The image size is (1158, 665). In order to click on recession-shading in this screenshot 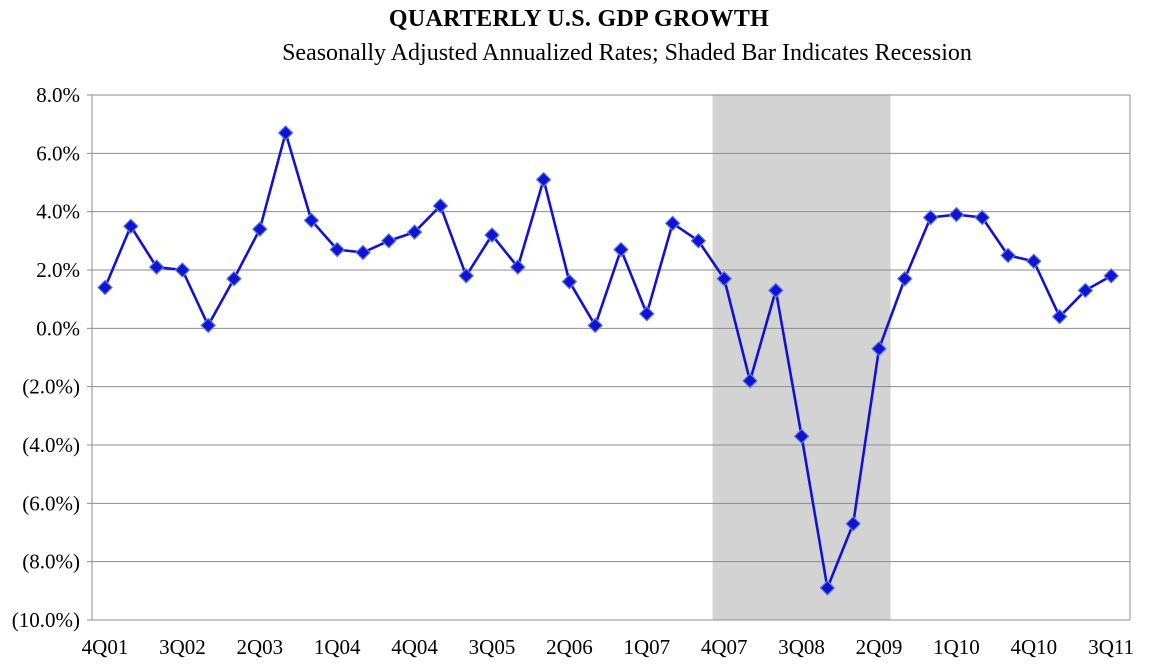, I will do `click(801, 357)`.